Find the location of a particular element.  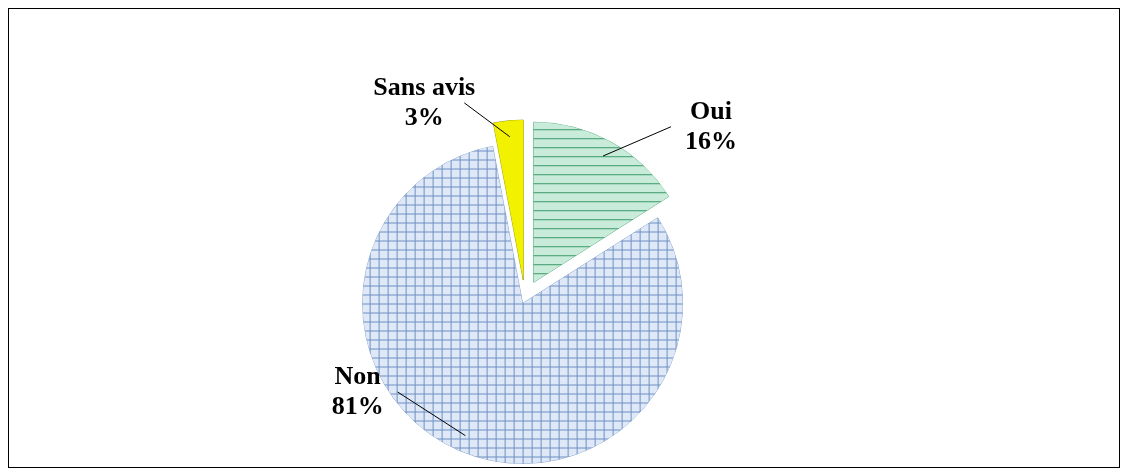

slice-label: Oui is located at coordinates (711, 110).